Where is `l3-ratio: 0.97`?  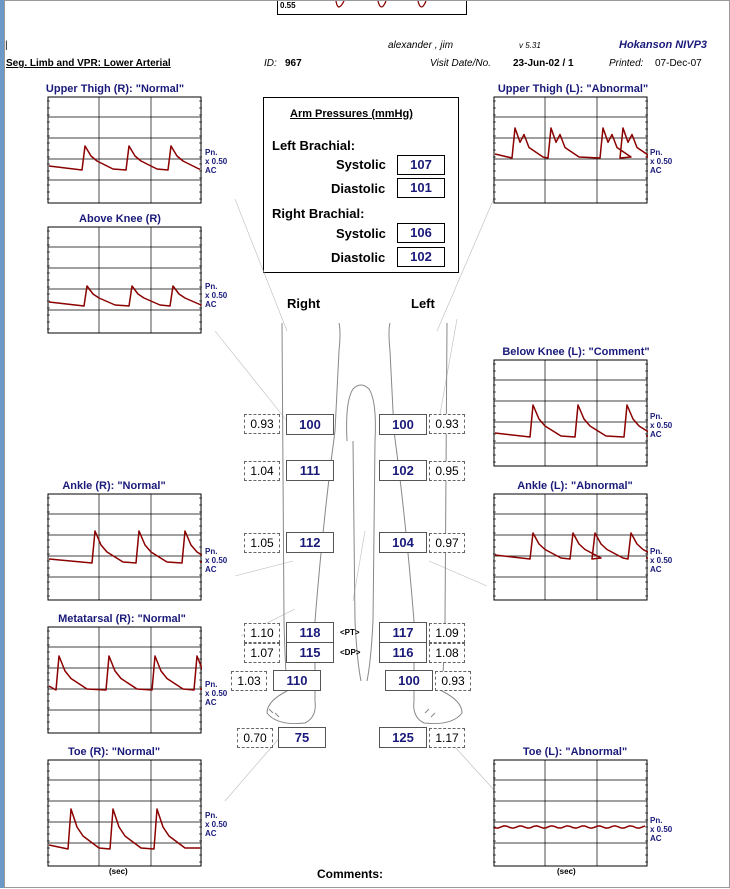
l3-ratio: 0.97 is located at coordinates (447, 543).